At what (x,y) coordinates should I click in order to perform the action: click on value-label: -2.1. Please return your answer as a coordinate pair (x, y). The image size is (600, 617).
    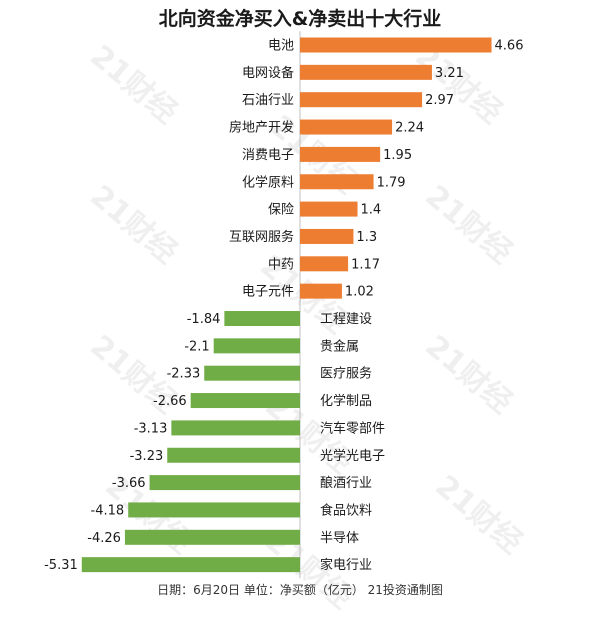
    Looking at the image, I should click on (196, 346).